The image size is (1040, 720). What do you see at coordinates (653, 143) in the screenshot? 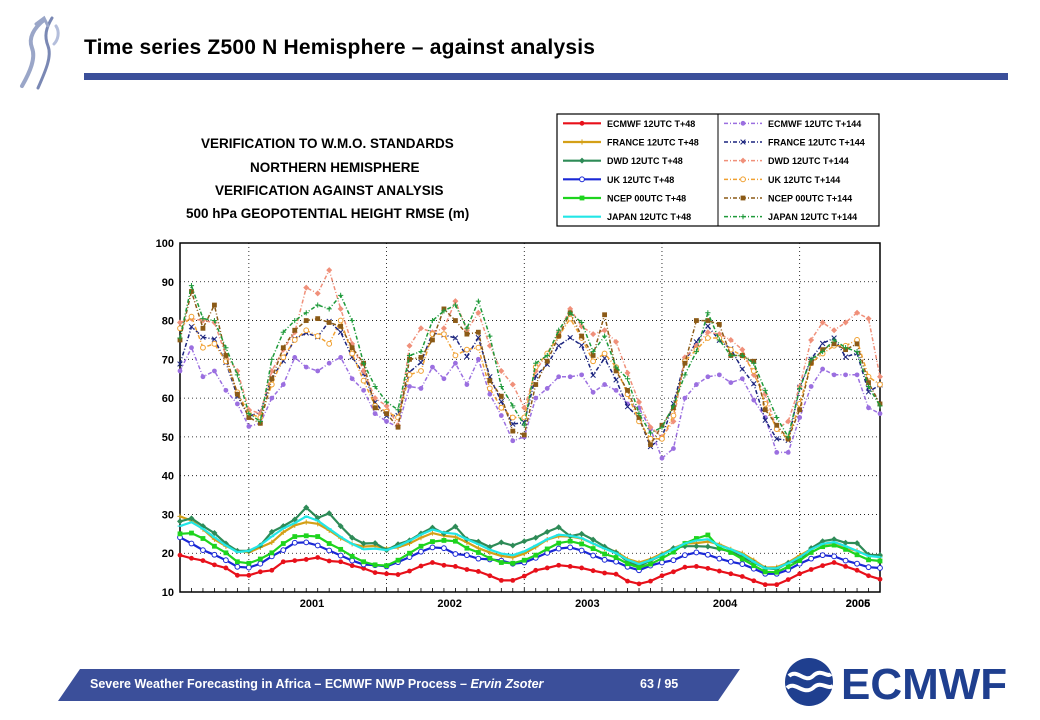
I see `legend-label: FRANCE 12UTC T+48` at bounding box center [653, 143].